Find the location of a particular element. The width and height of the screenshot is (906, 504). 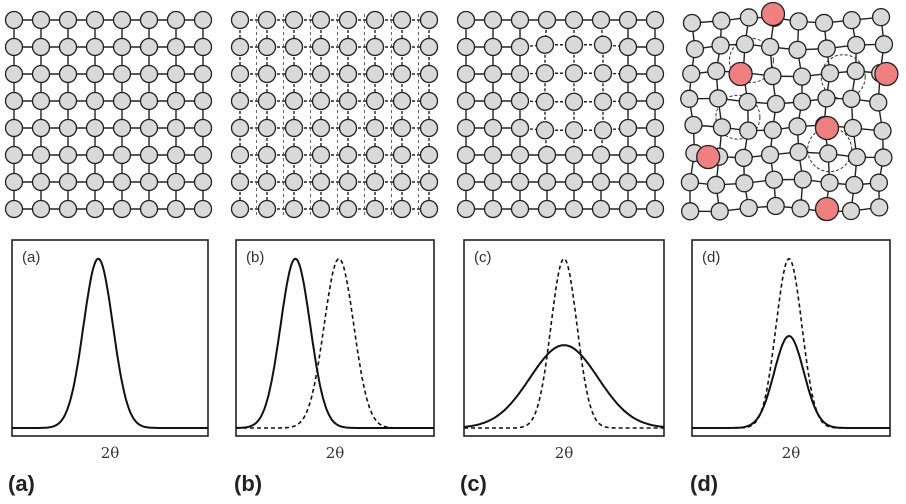

plot-inner-label: (c) is located at coordinates (483, 257).